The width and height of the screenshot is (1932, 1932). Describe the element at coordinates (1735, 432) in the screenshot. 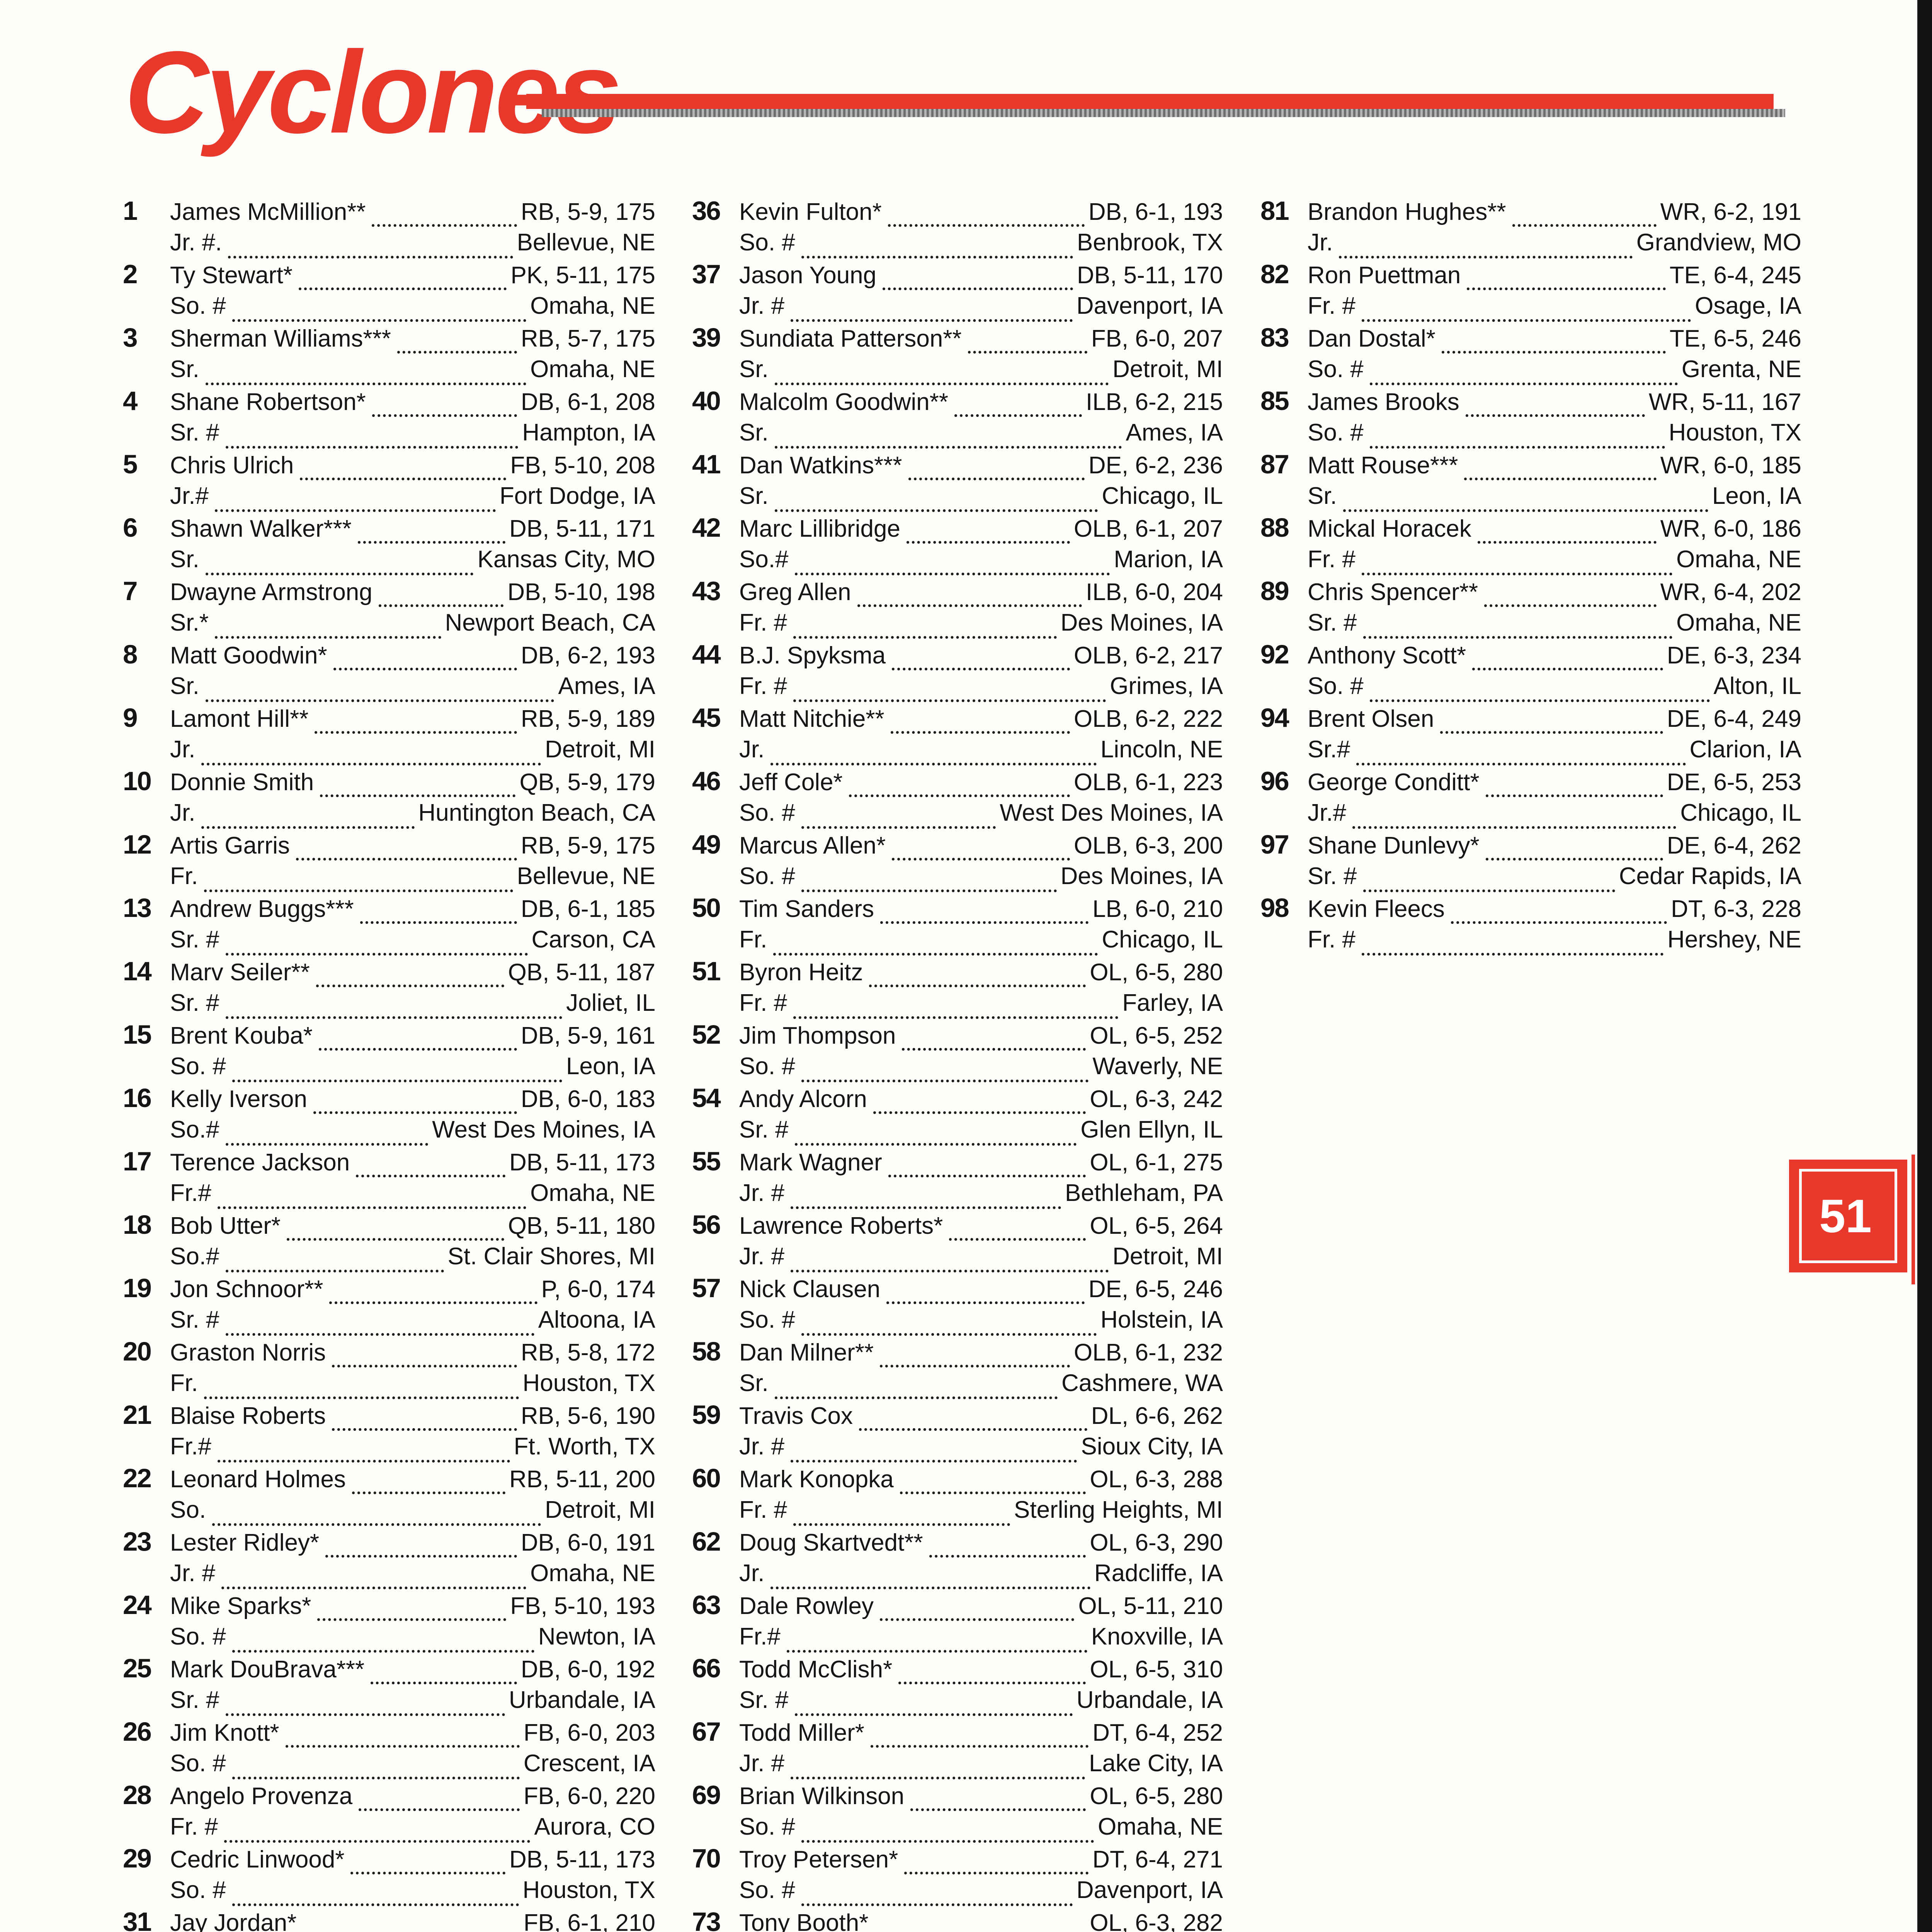

I see `hometown: Houston, TX` at that location.